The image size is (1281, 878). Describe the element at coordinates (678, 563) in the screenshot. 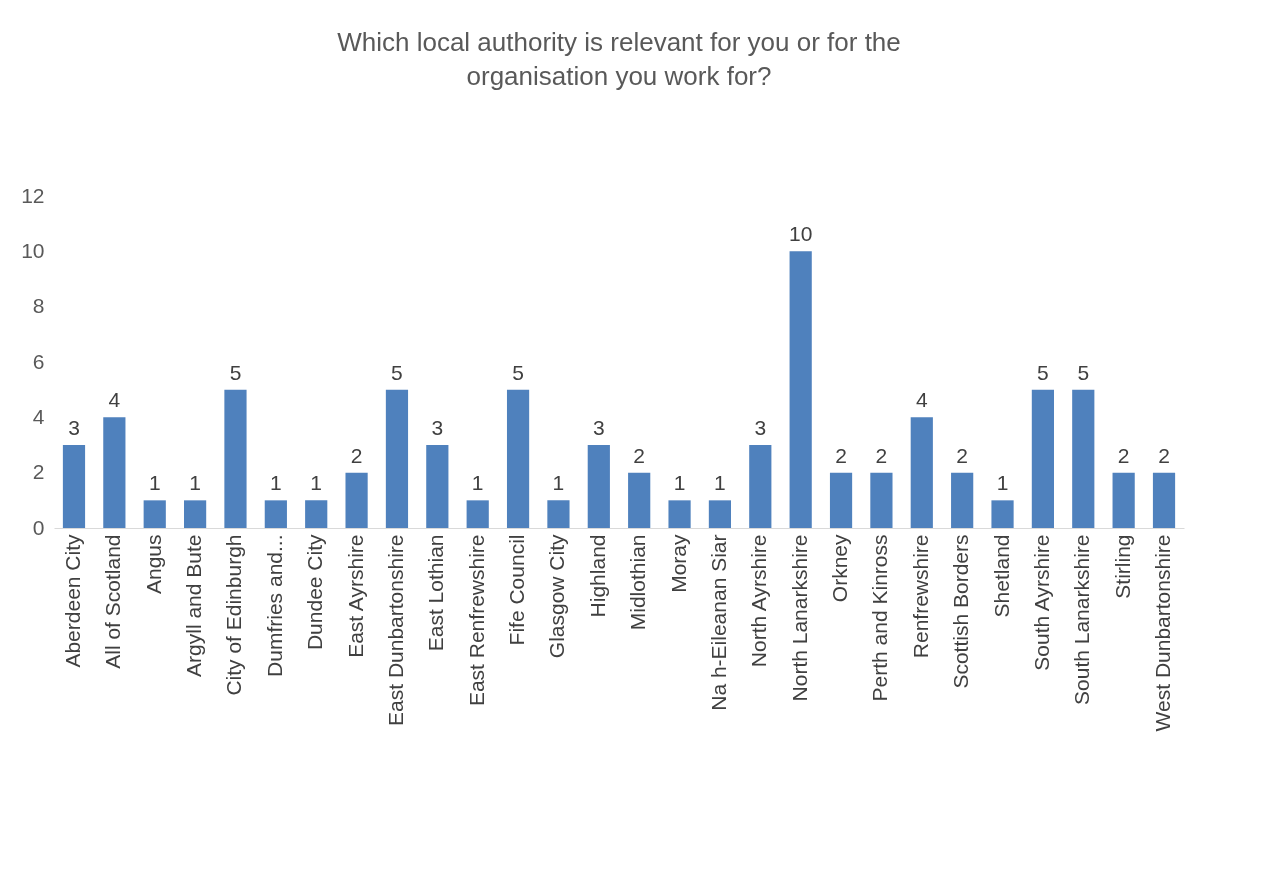

I see `x-tick-label: Moray` at that location.